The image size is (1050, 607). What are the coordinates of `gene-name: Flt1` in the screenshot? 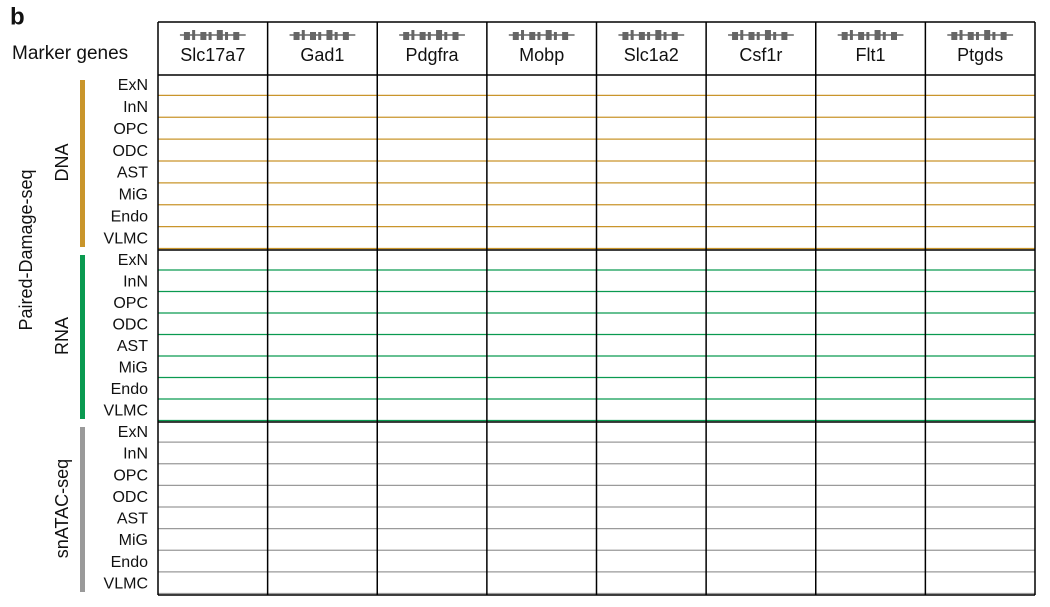 It's located at (871, 55).